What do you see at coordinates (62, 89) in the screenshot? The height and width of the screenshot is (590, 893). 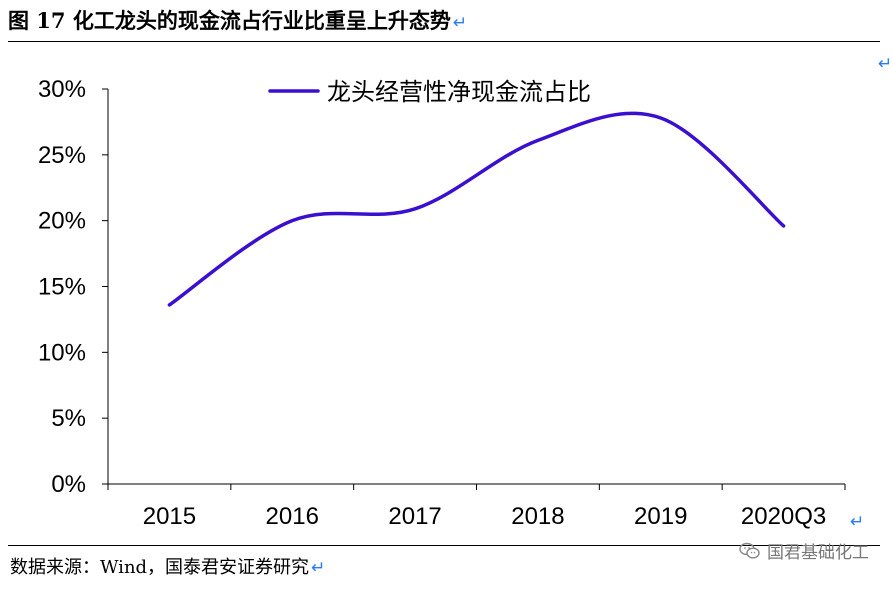 I see `y-tick-label: 30%` at bounding box center [62, 89].